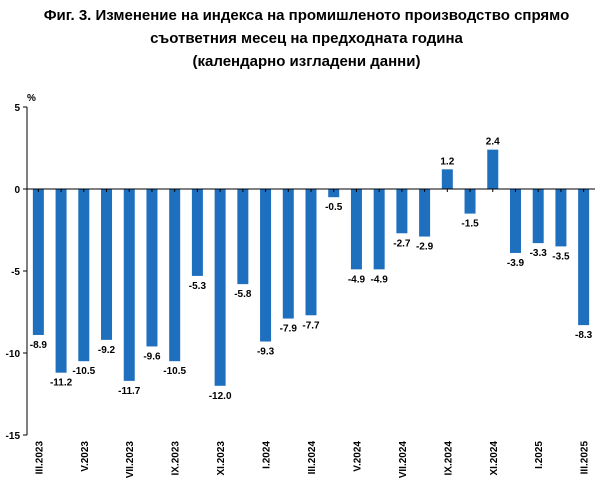 The height and width of the screenshot is (502, 613). What do you see at coordinates (84, 275) in the screenshot?
I see `bar-V.2023` at bounding box center [84, 275].